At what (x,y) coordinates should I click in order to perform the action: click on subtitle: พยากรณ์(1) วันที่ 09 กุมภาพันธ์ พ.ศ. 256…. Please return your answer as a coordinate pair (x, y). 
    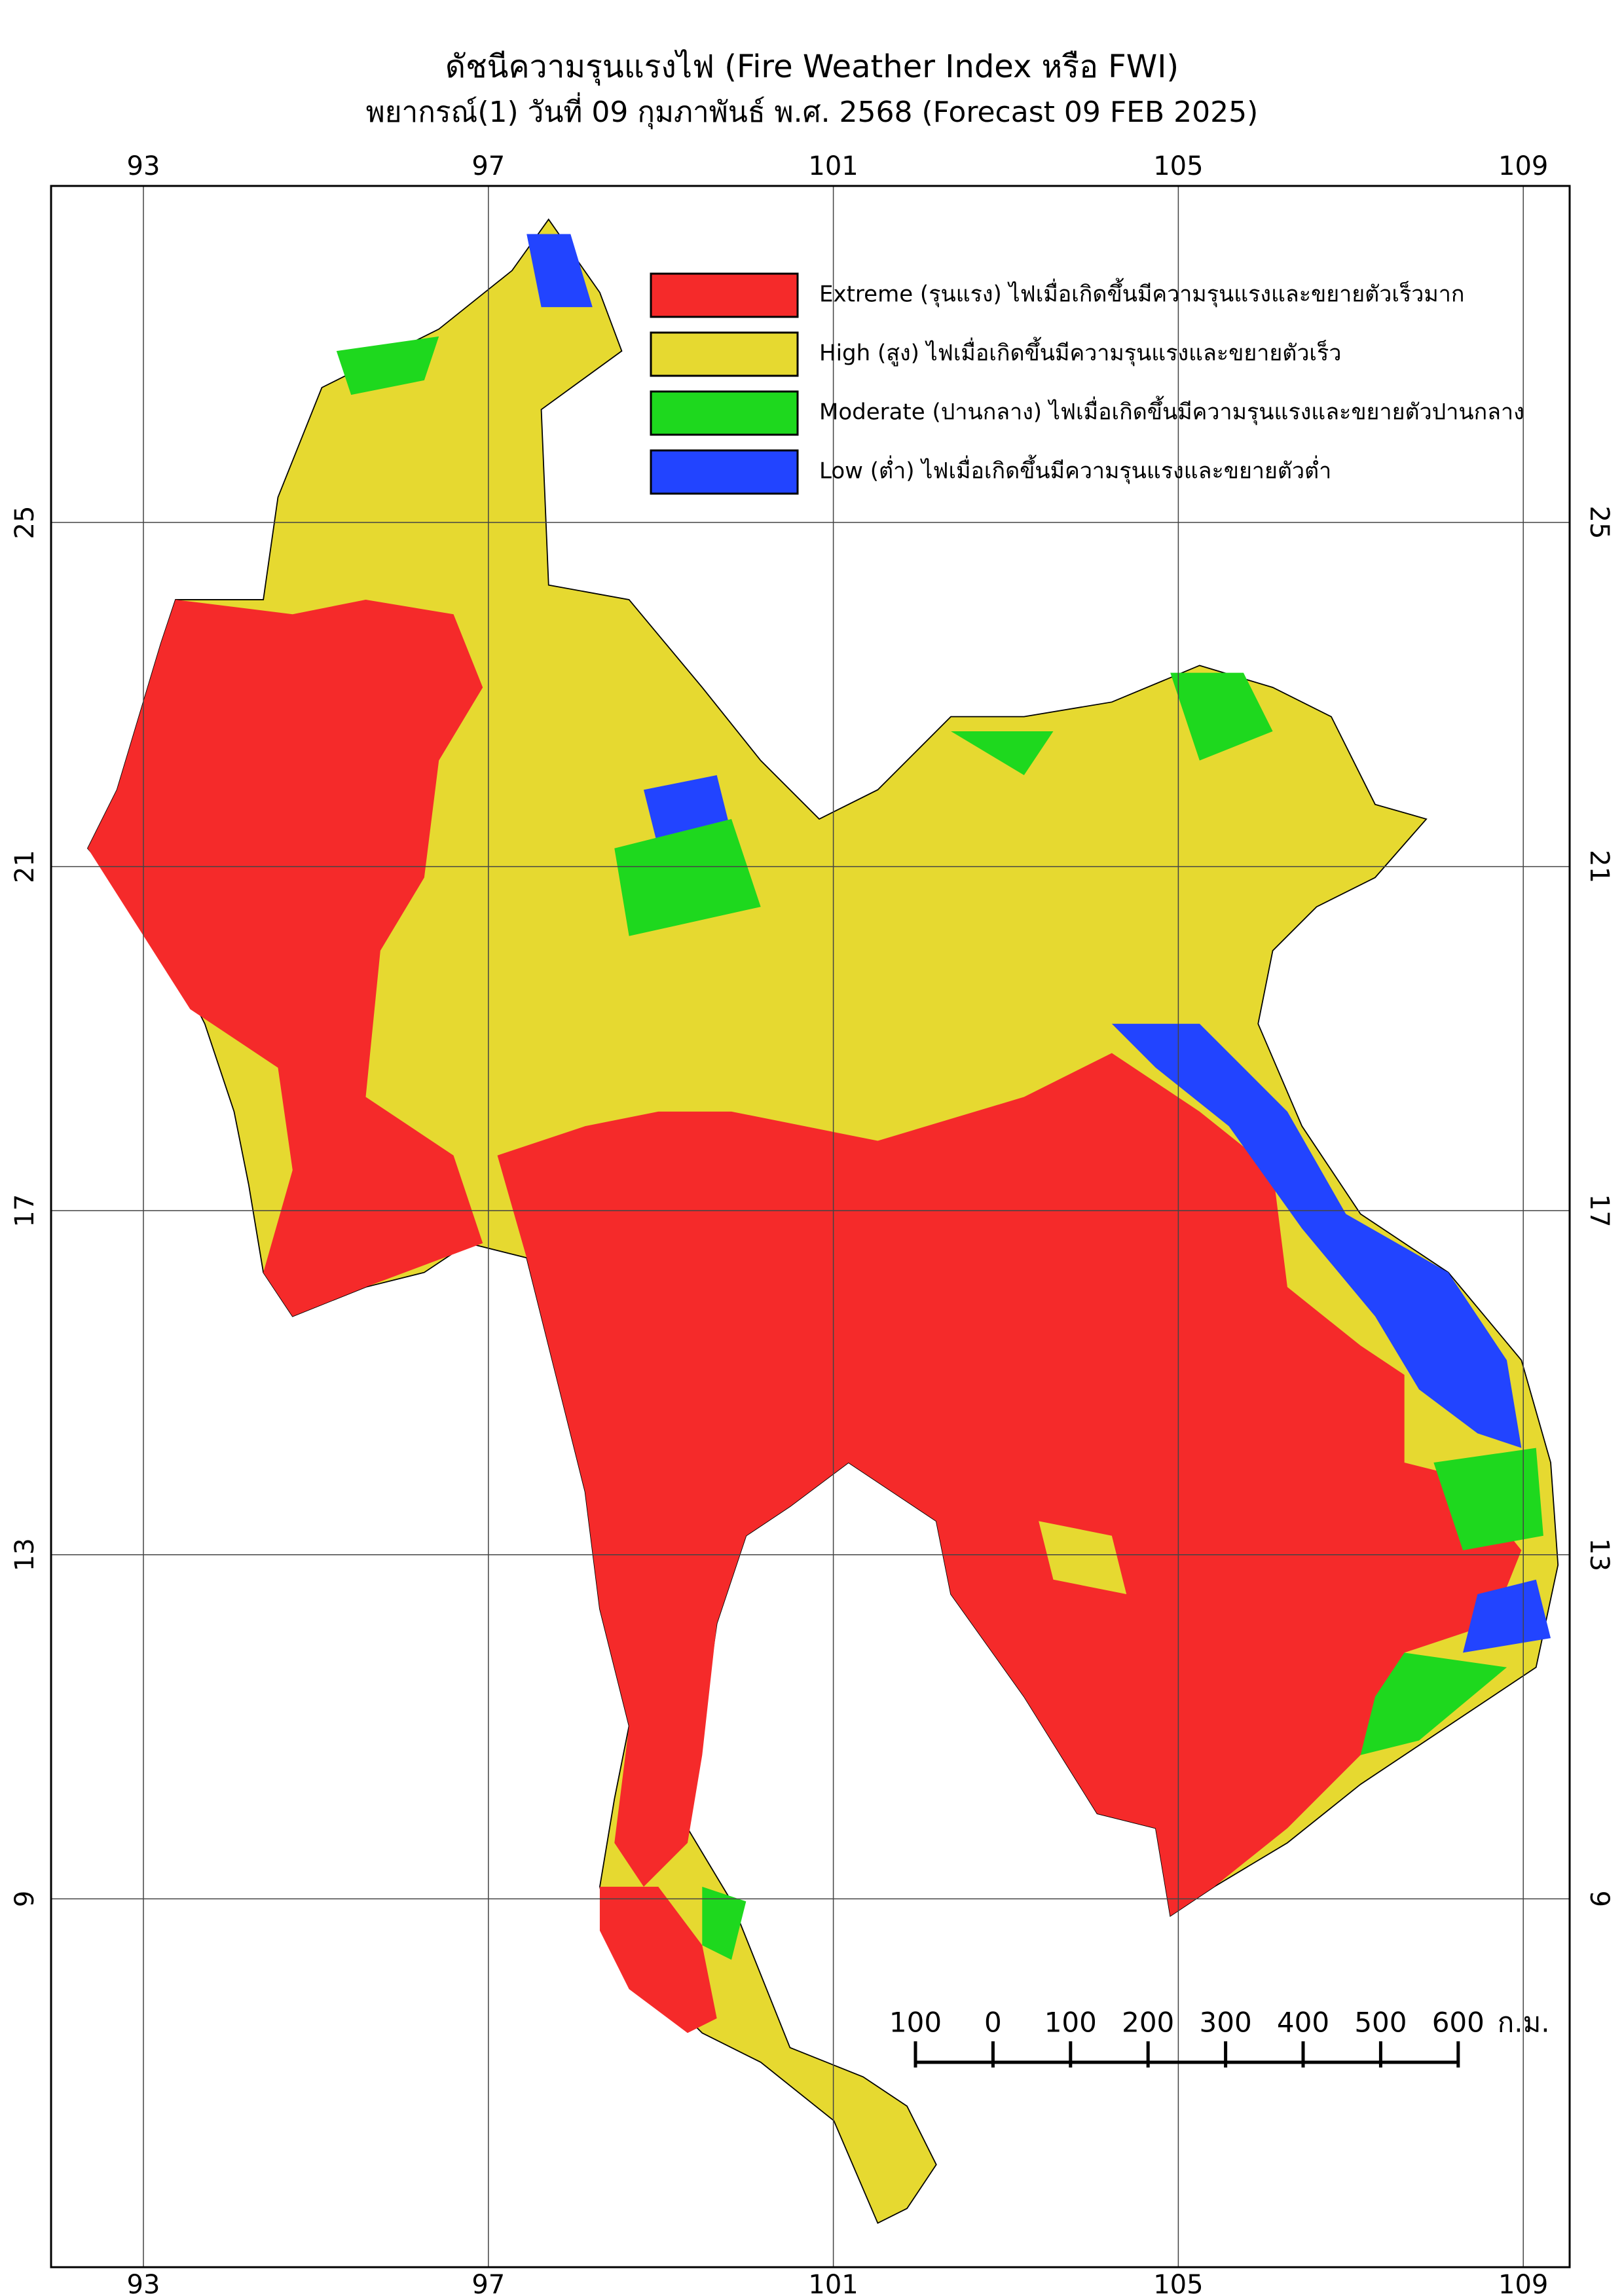
    Looking at the image, I should click on (812, 111).